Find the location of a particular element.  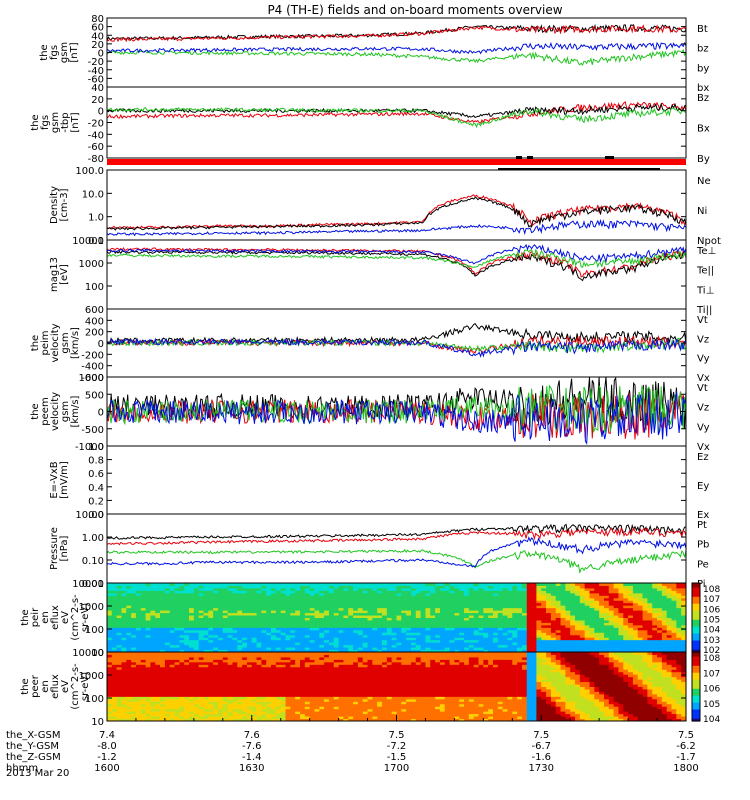

legend-Pe: Pe is located at coordinates (703, 564).